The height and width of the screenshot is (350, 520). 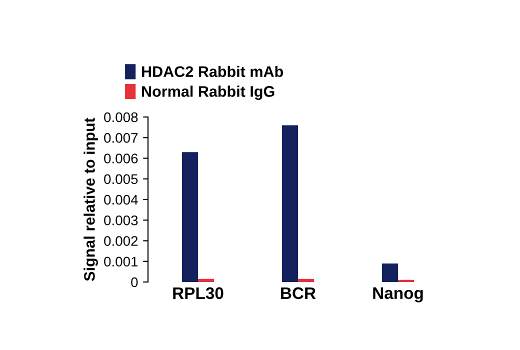 What do you see at coordinates (212, 72) in the screenshot?
I see `legend-label: HDAC2 Rabbit mAb` at bounding box center [212, 72].